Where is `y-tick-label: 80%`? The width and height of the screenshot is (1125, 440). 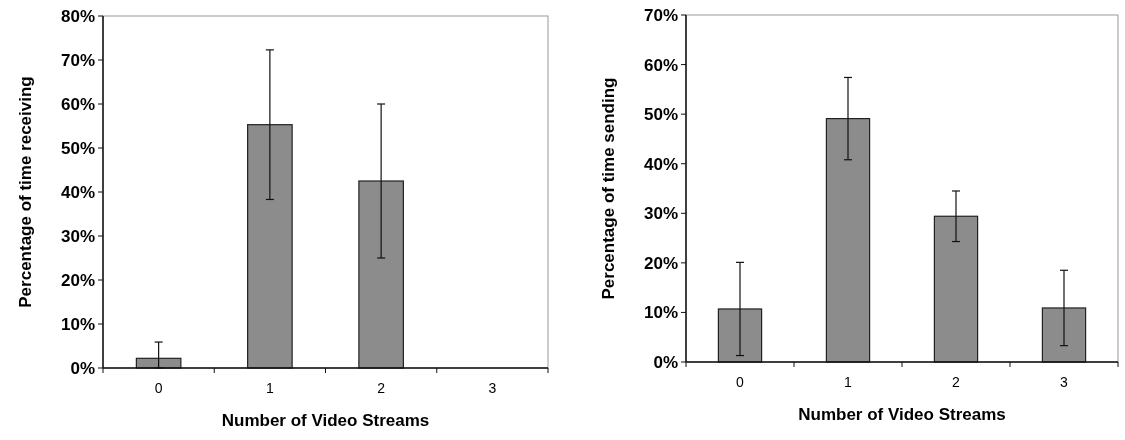
y-tick-label: 80% is located at coordinates (77, 16).